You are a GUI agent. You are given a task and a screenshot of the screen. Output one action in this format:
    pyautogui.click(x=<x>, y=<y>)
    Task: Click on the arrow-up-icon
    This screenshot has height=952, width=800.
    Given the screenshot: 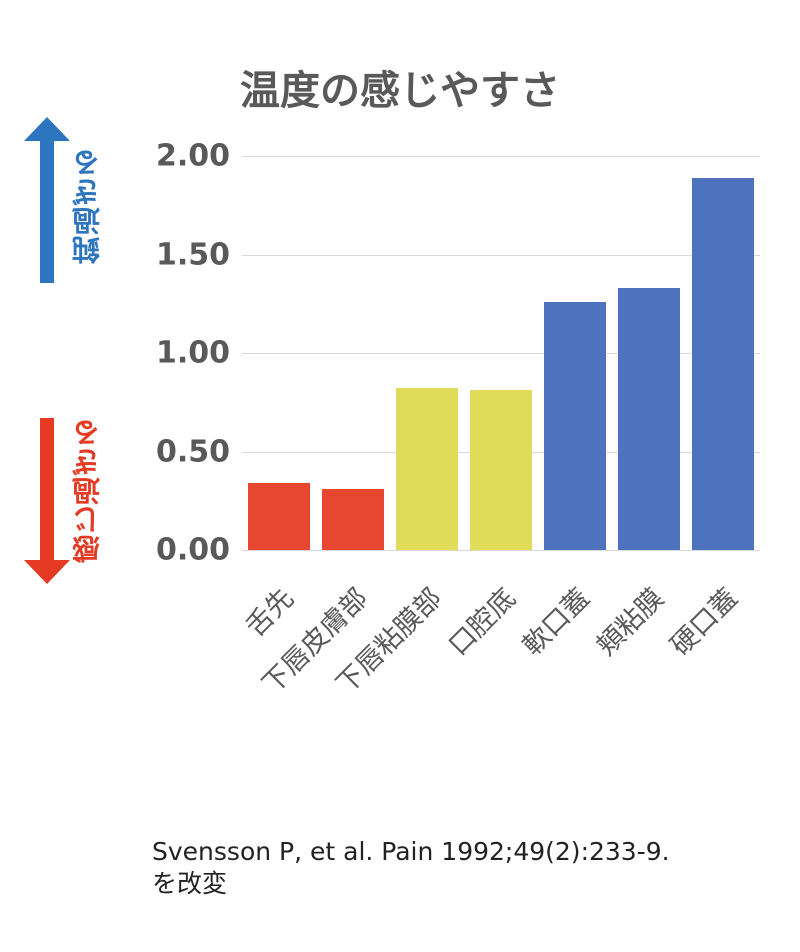 What is the action you would take?
    pyautogui.click(x=47, y=200)
    